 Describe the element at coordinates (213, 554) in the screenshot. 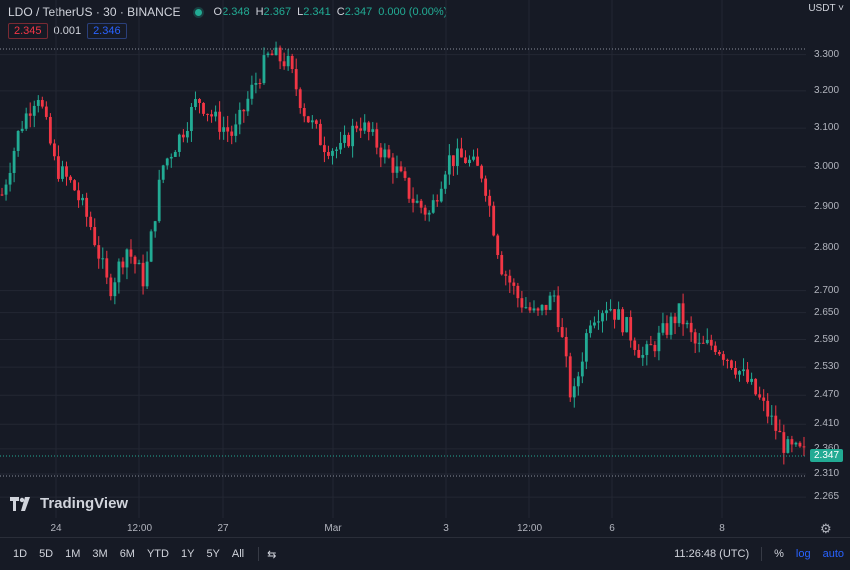

I see `range-5y: 5Y` at that location.